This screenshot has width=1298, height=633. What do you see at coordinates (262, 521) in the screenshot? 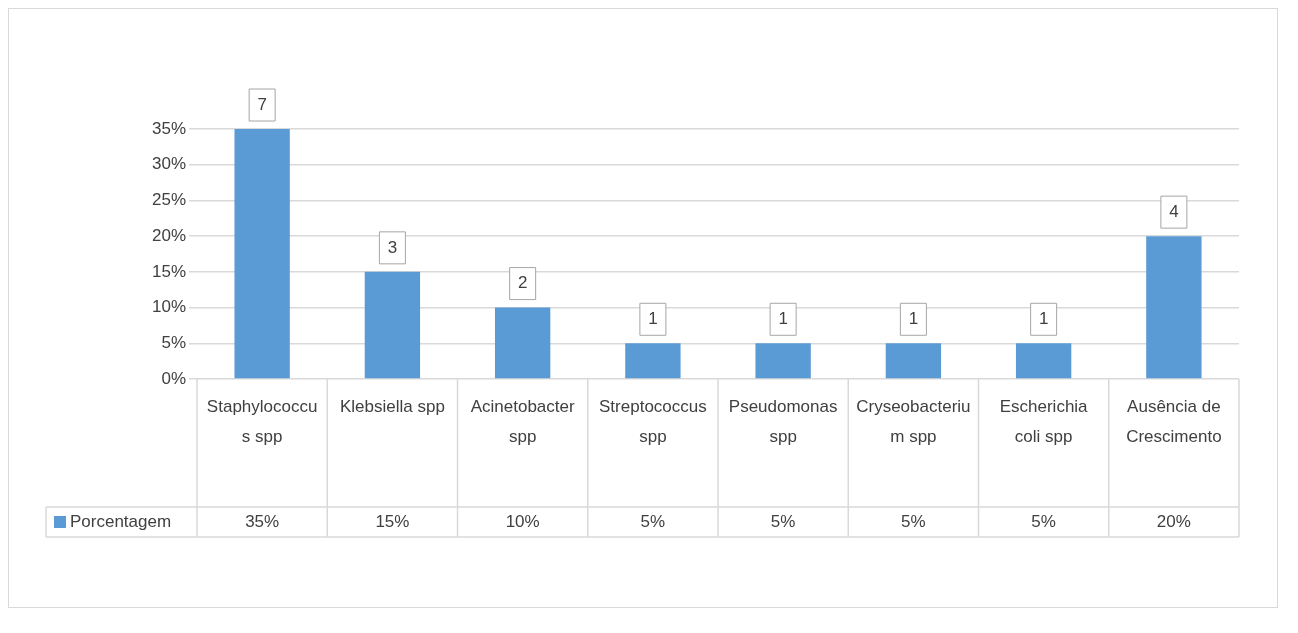
I see `data-label: 35%` at bounding box center [262, 521].